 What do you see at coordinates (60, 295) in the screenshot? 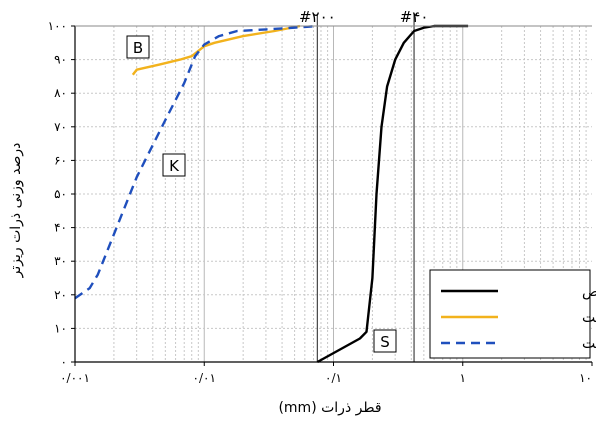
I see `y-tick-label: ۲۰` at bounding box center [60, 295].